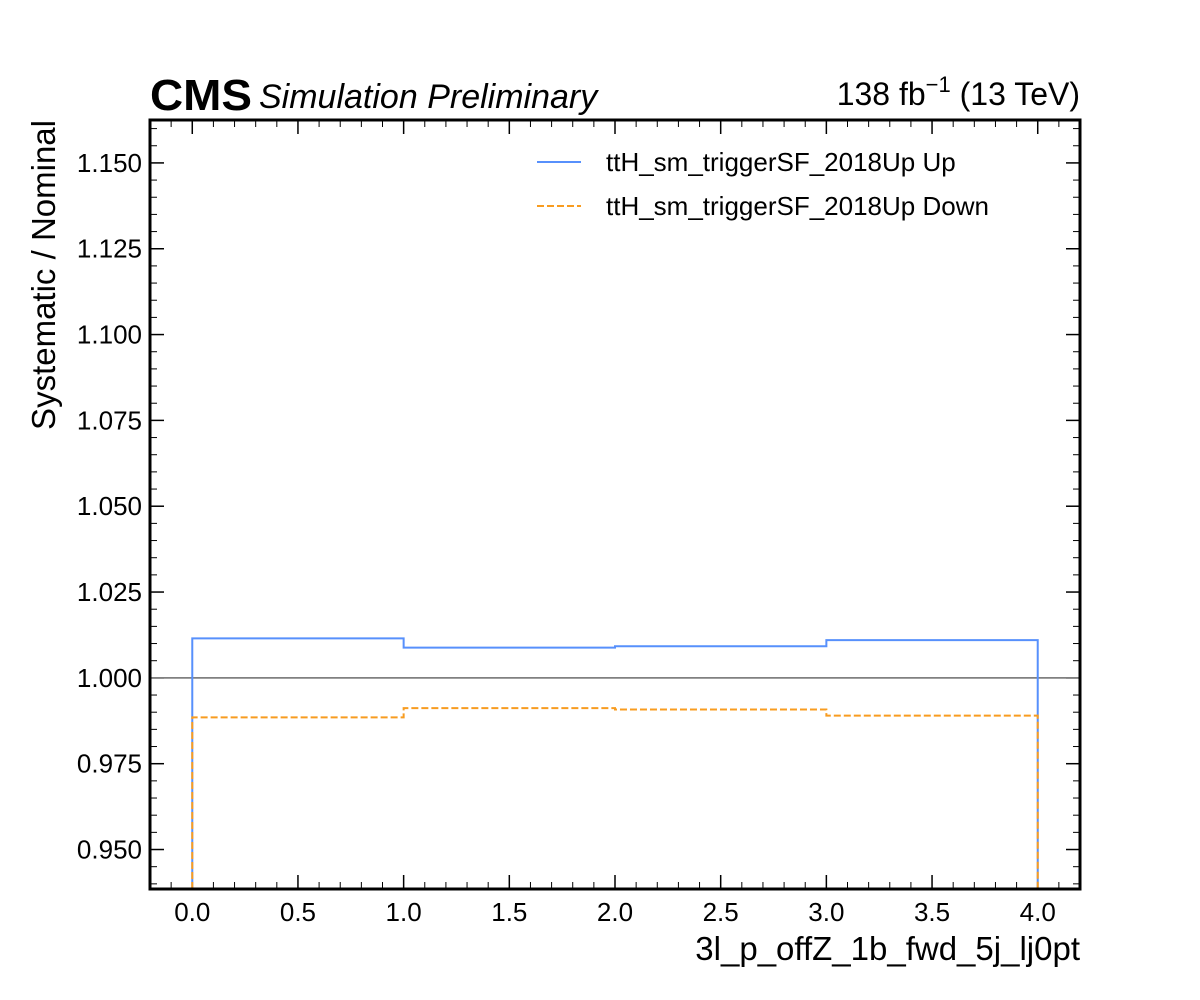  What do you see at coordinates (881, 94) in the screenshot?
I see `lumi-value: 138 fb` at bounding box center [881, 94].